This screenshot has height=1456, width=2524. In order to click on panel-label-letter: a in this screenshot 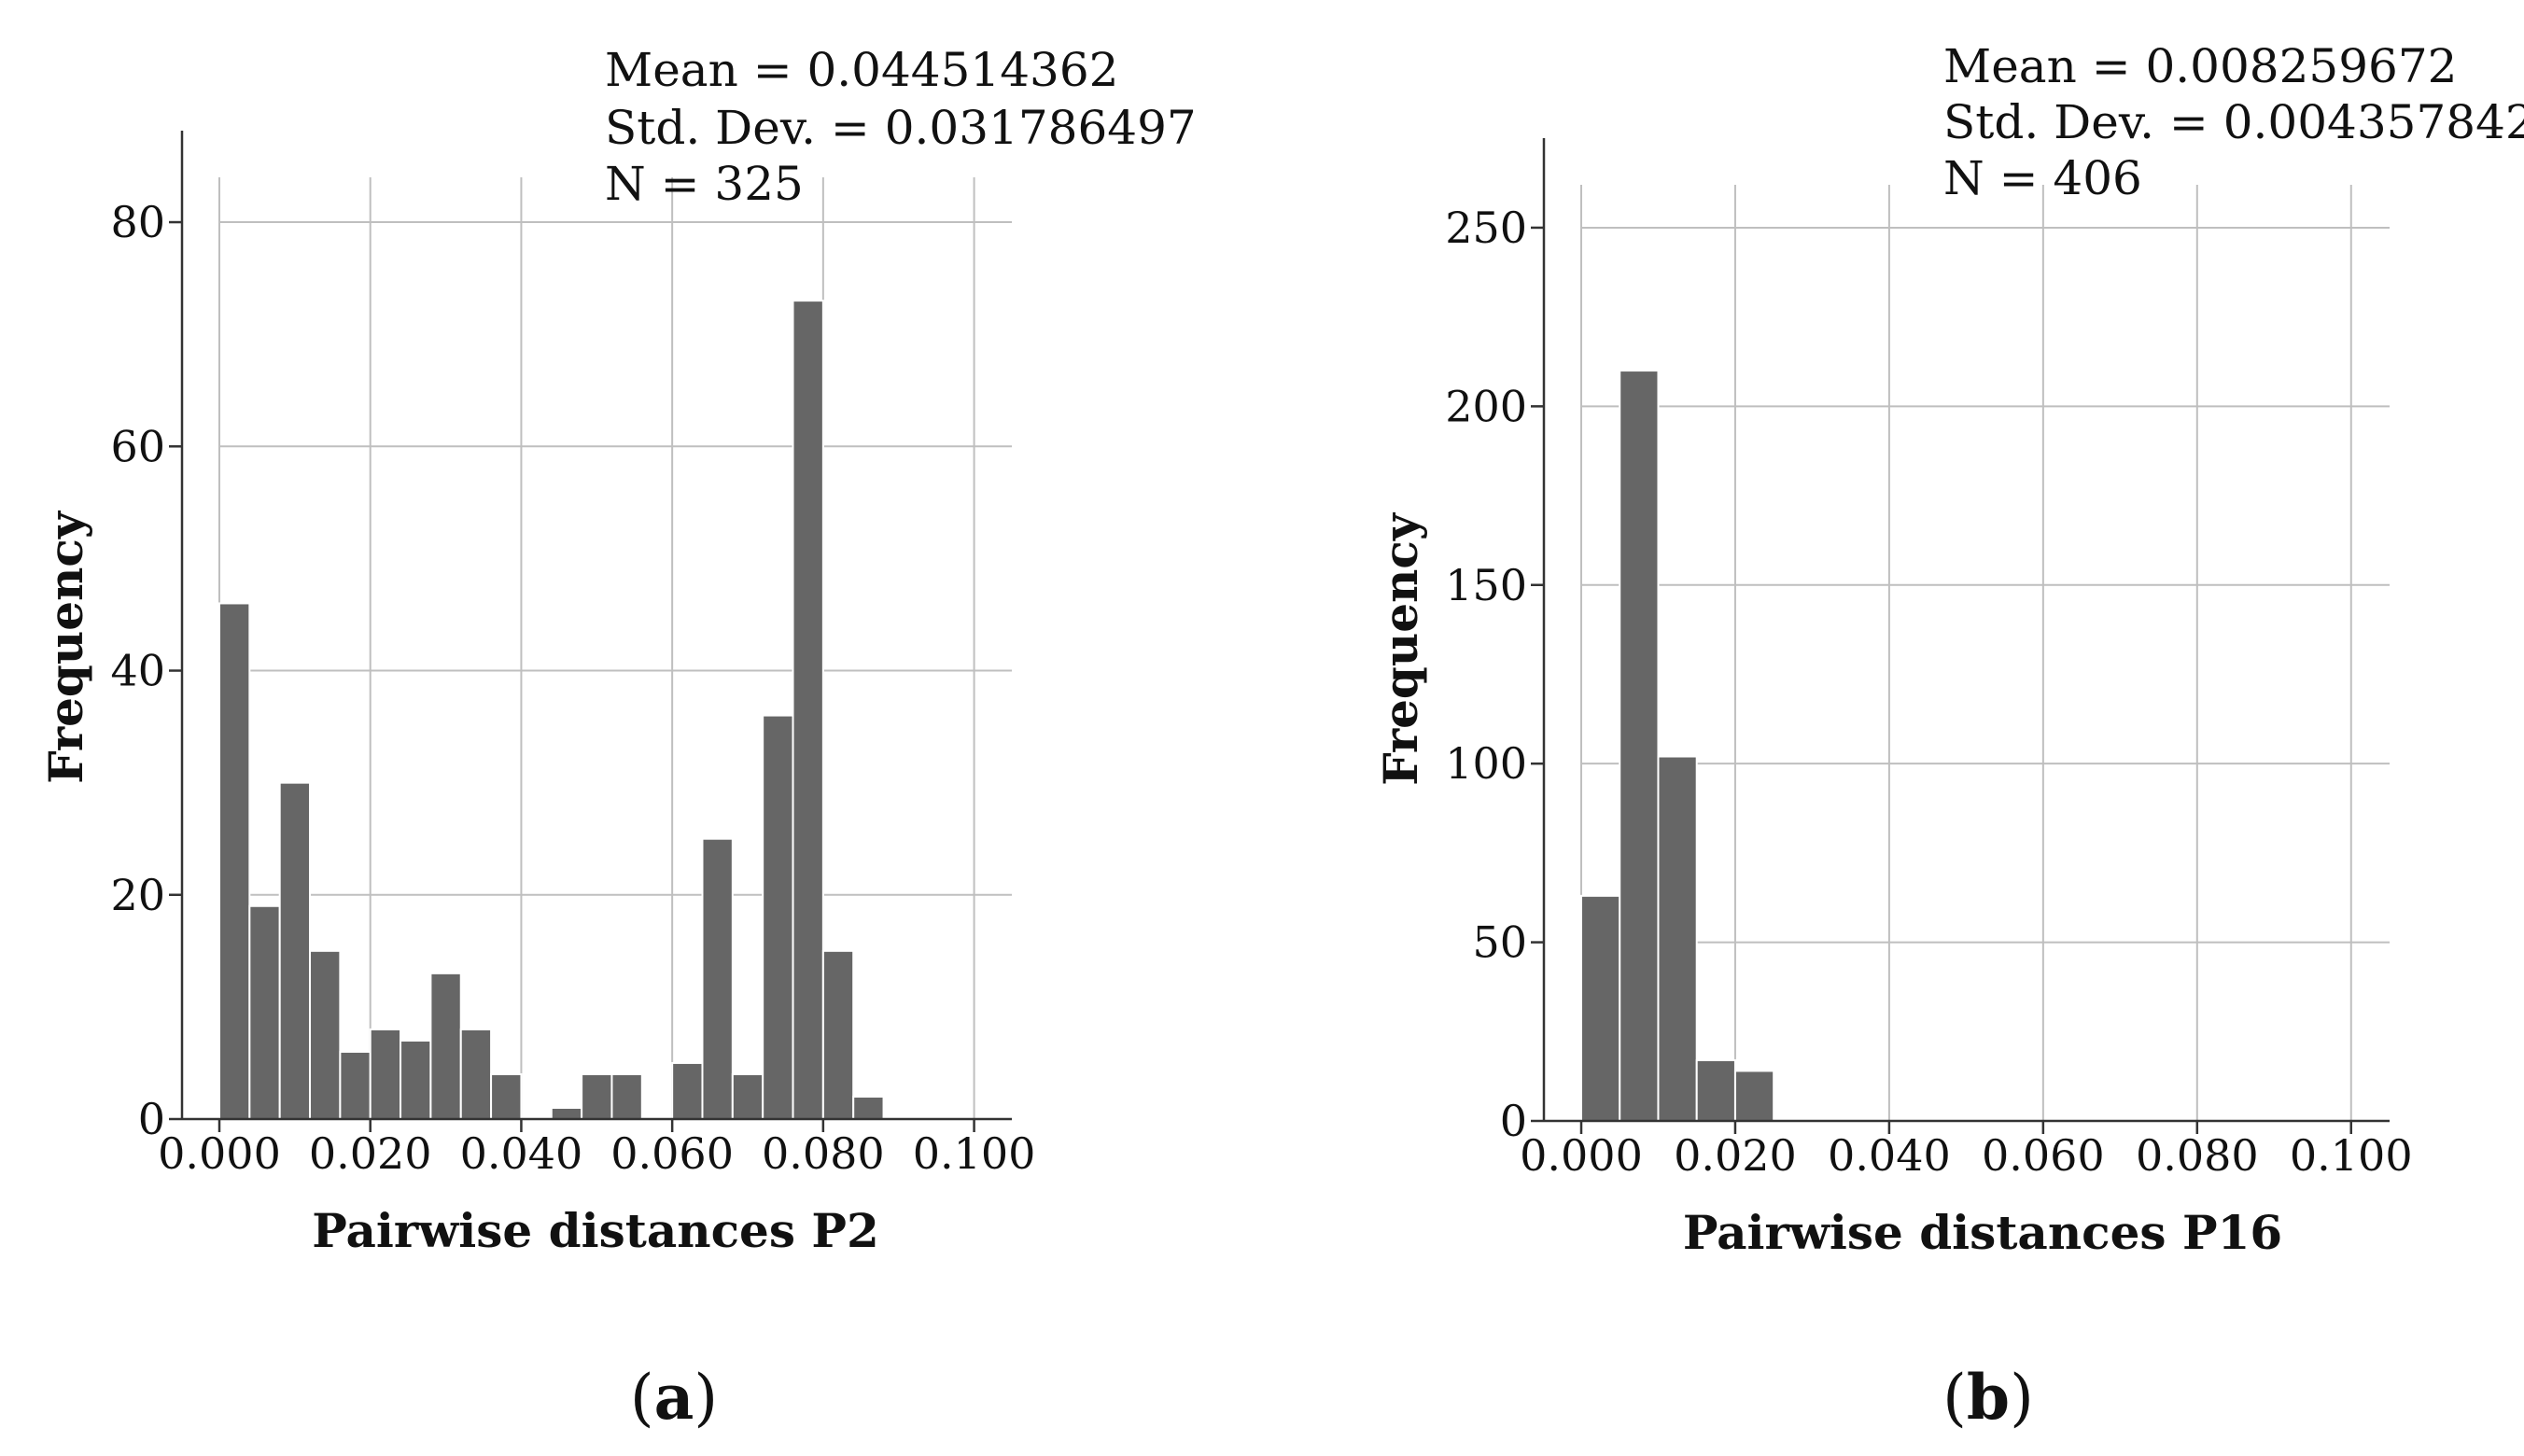, I will do `click(674, 1397)`.